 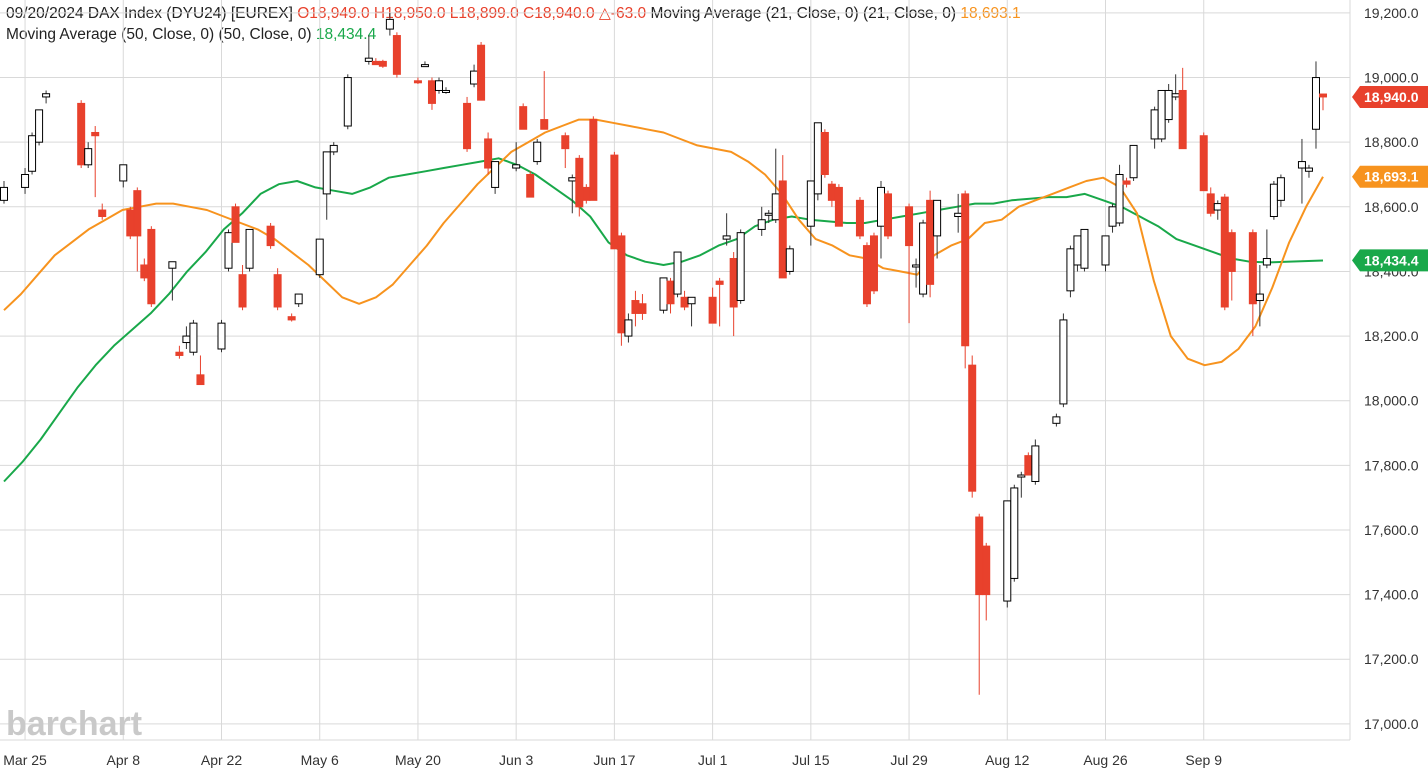 I want to click on x-tick-label: Jul 29, so click(x=909, y=760).